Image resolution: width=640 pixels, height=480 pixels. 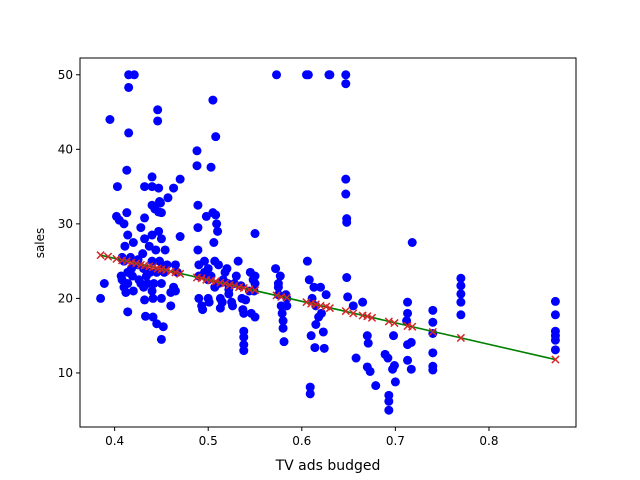 What do you see at coordinates (328, 466) in the screenshot?
I see `x-axis-label: TV ads budged` at bounding box center [328, 466].